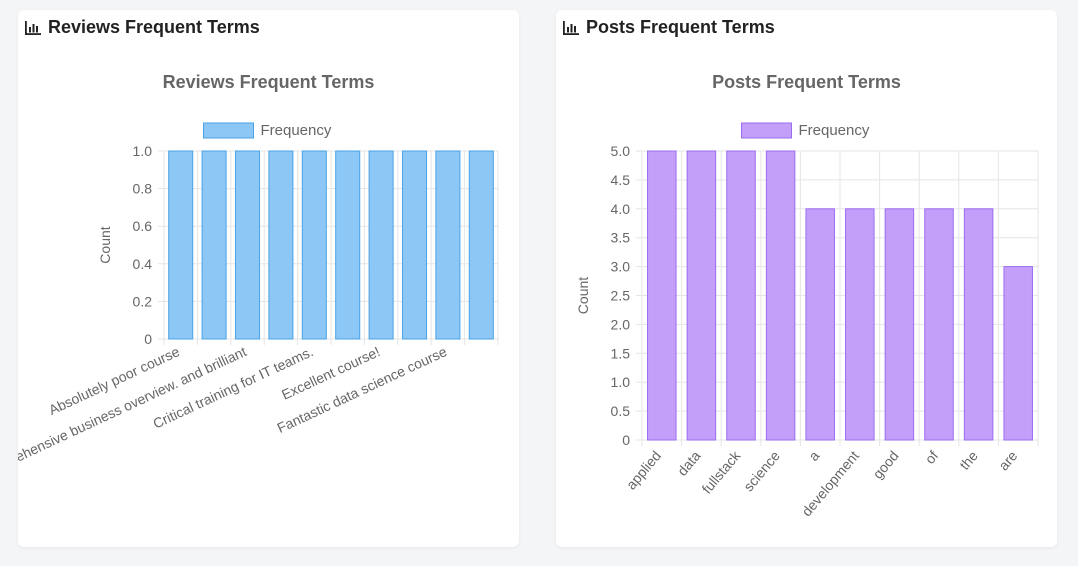  What do you see at coordinates (269, 82) in the screenshot?
I see `chart-title: Reviews Frequent Terms` at bounding box center [269, 82].